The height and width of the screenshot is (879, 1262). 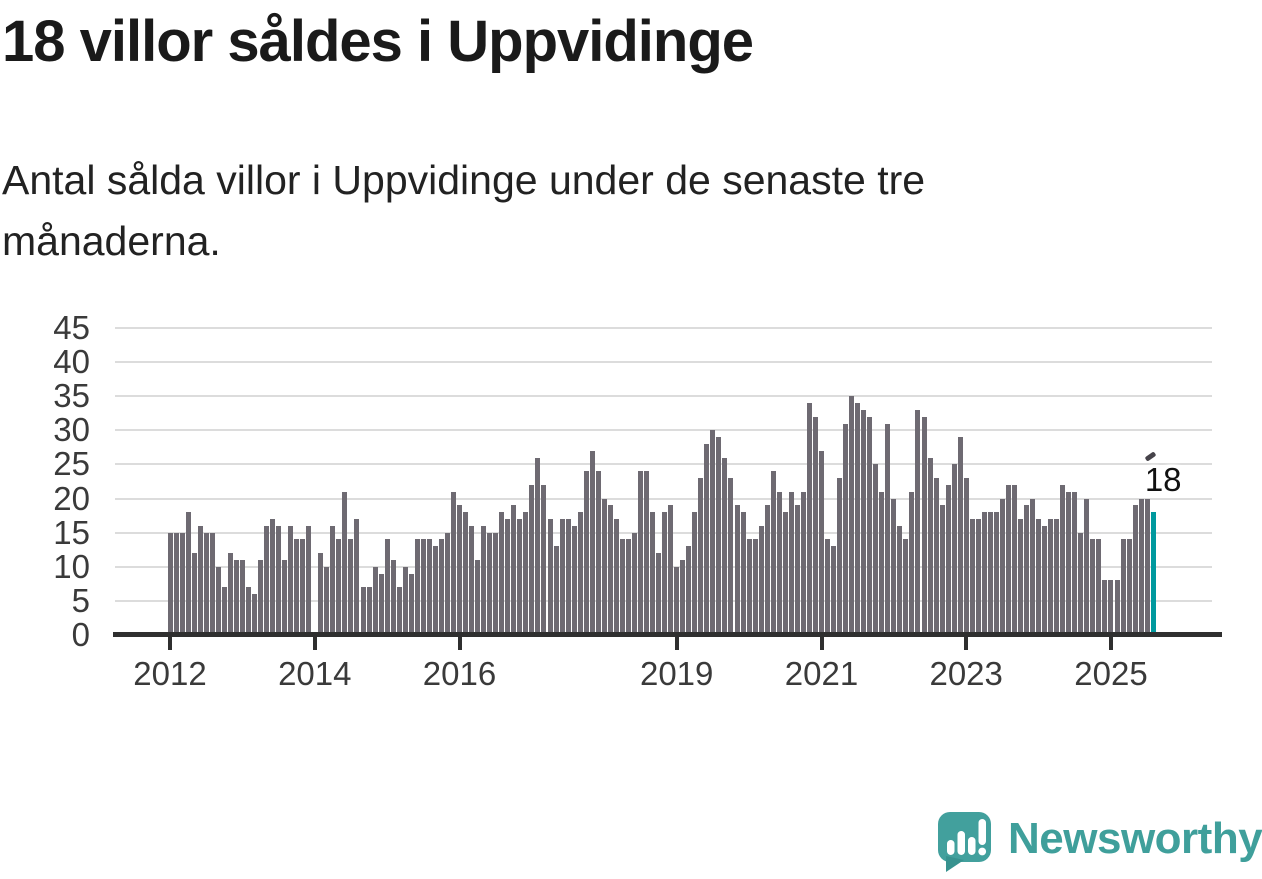 I want to click on y-axis-tick-label: 35, so click(x=71, y=396).